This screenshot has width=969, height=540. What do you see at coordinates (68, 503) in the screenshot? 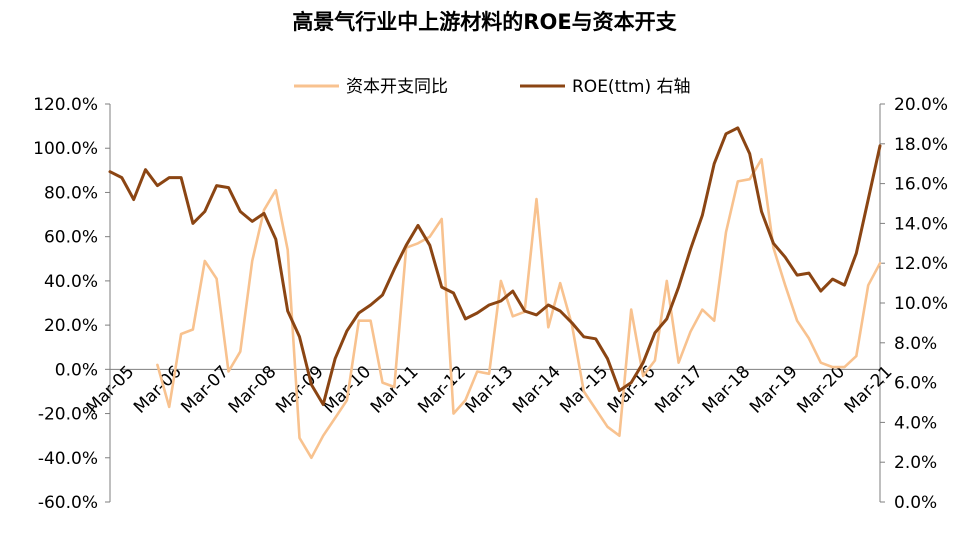
I see `left-tick-label: -60.0%` at bounding box center [68, 503].